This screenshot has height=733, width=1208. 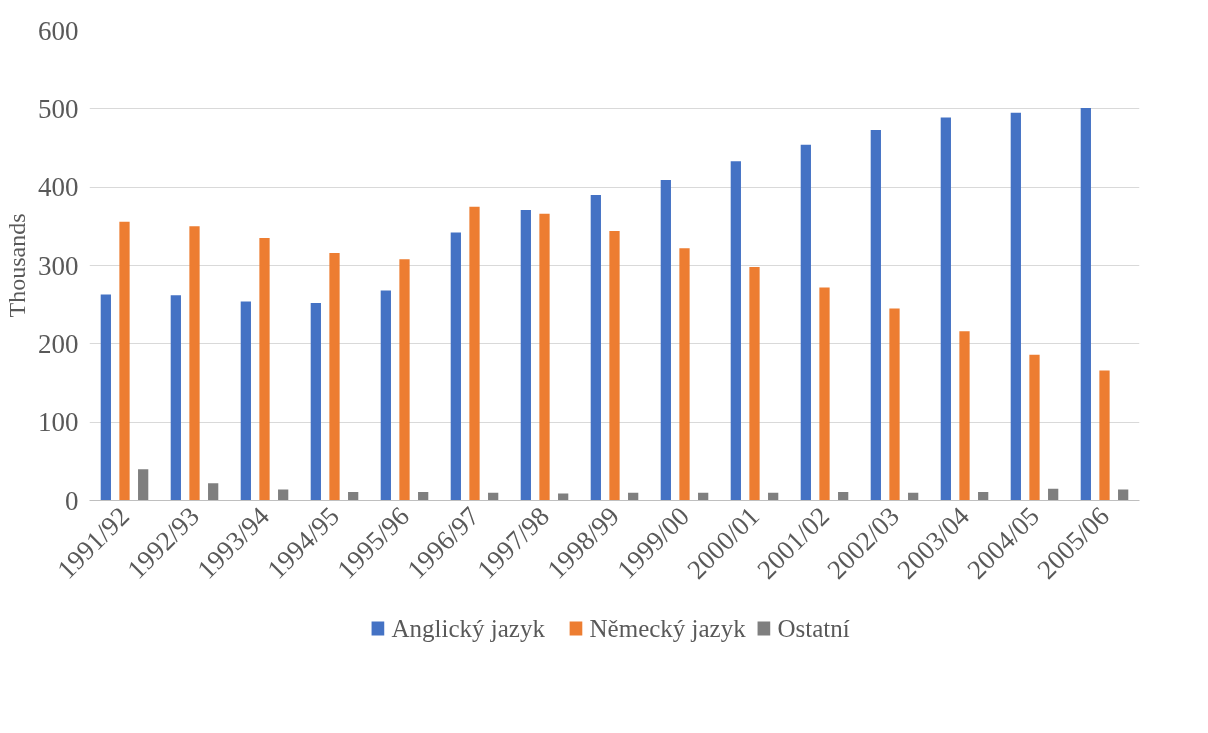 I want to click on legend-label: Anglický jazyk, so click(x=468, y=628).